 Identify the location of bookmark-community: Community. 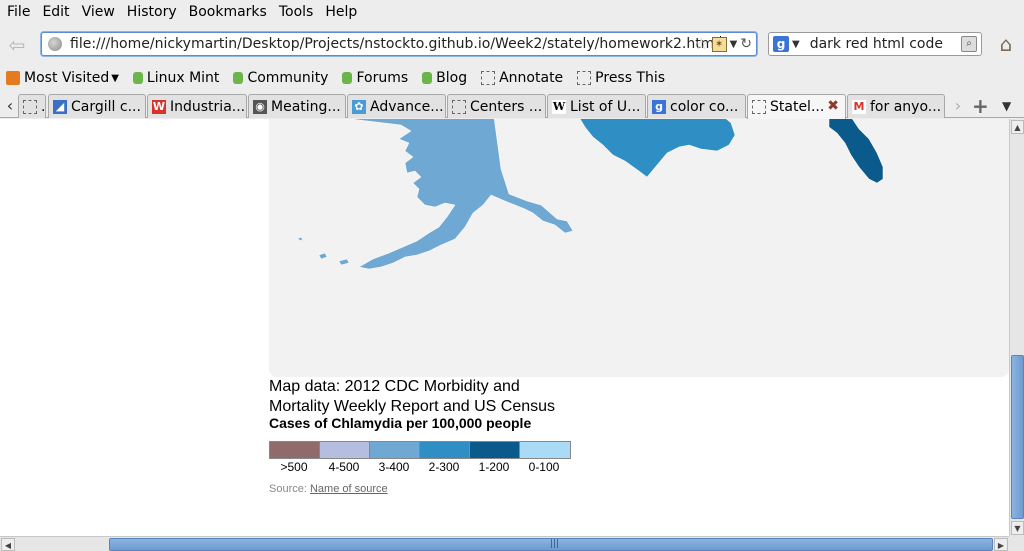
(280, 78).